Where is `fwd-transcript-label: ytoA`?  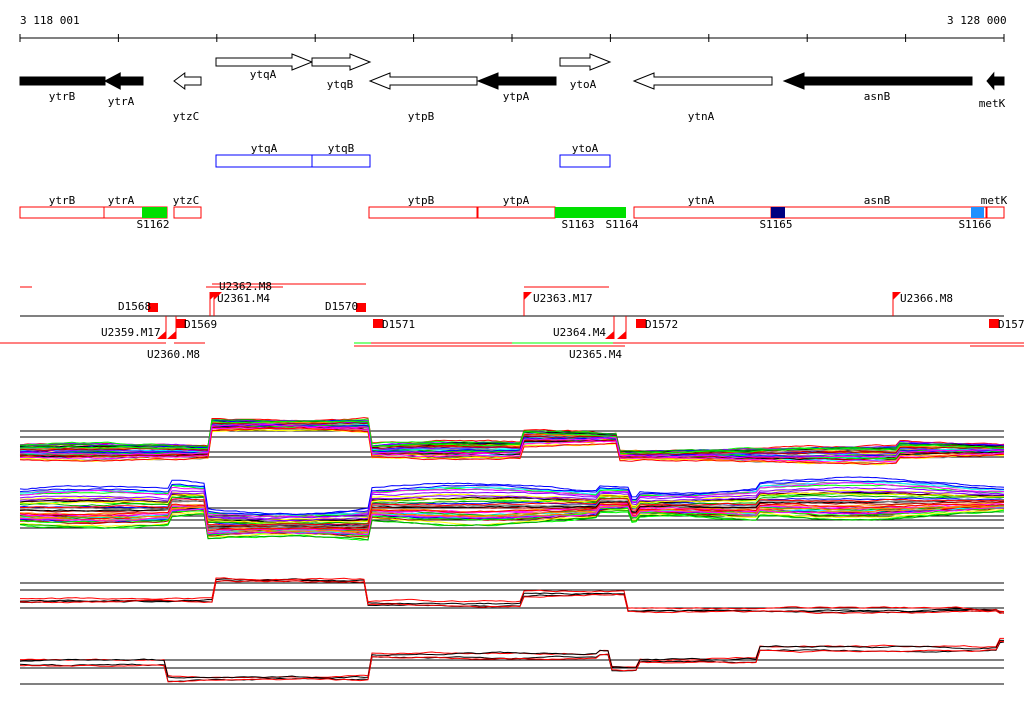
fwd-transcript-label: ytoA is located at coordinates (585, 148).